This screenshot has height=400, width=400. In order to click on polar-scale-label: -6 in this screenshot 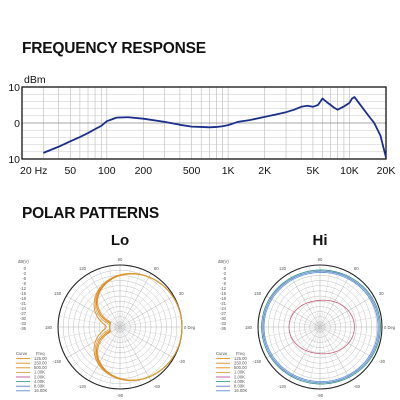, I will do `click(224, 278)`.